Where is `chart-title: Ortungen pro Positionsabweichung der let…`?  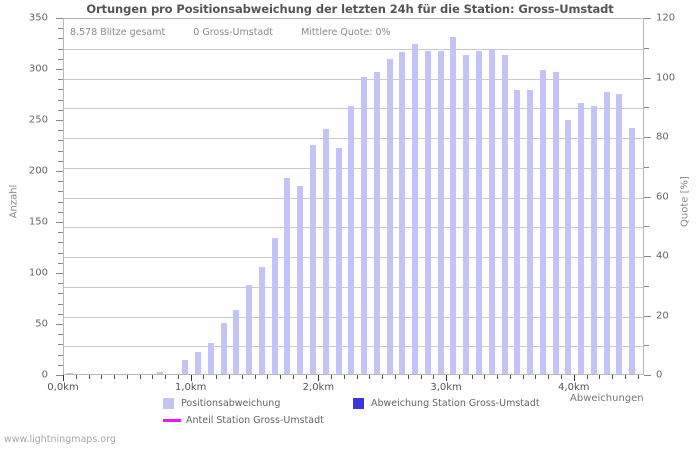 chart-title: Ortungen pro Positionsabweichung der let… is located at coordinates (350, 9).